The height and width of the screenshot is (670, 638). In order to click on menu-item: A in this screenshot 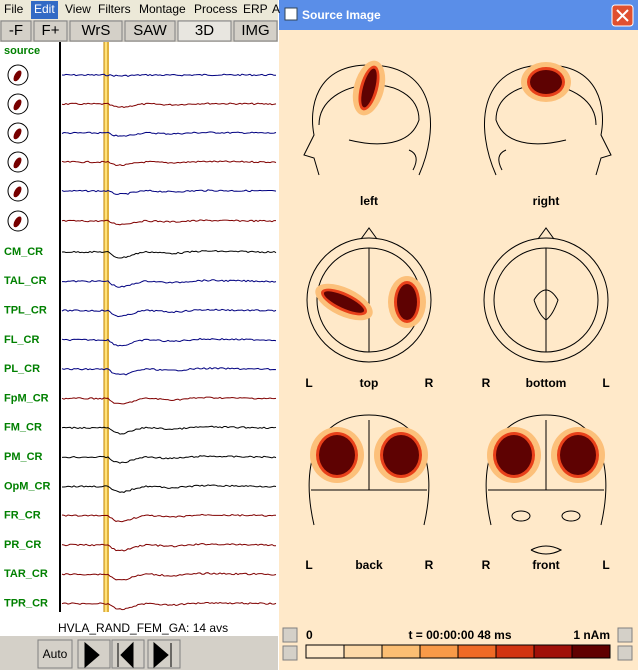, I will do `click(276, 9)`.